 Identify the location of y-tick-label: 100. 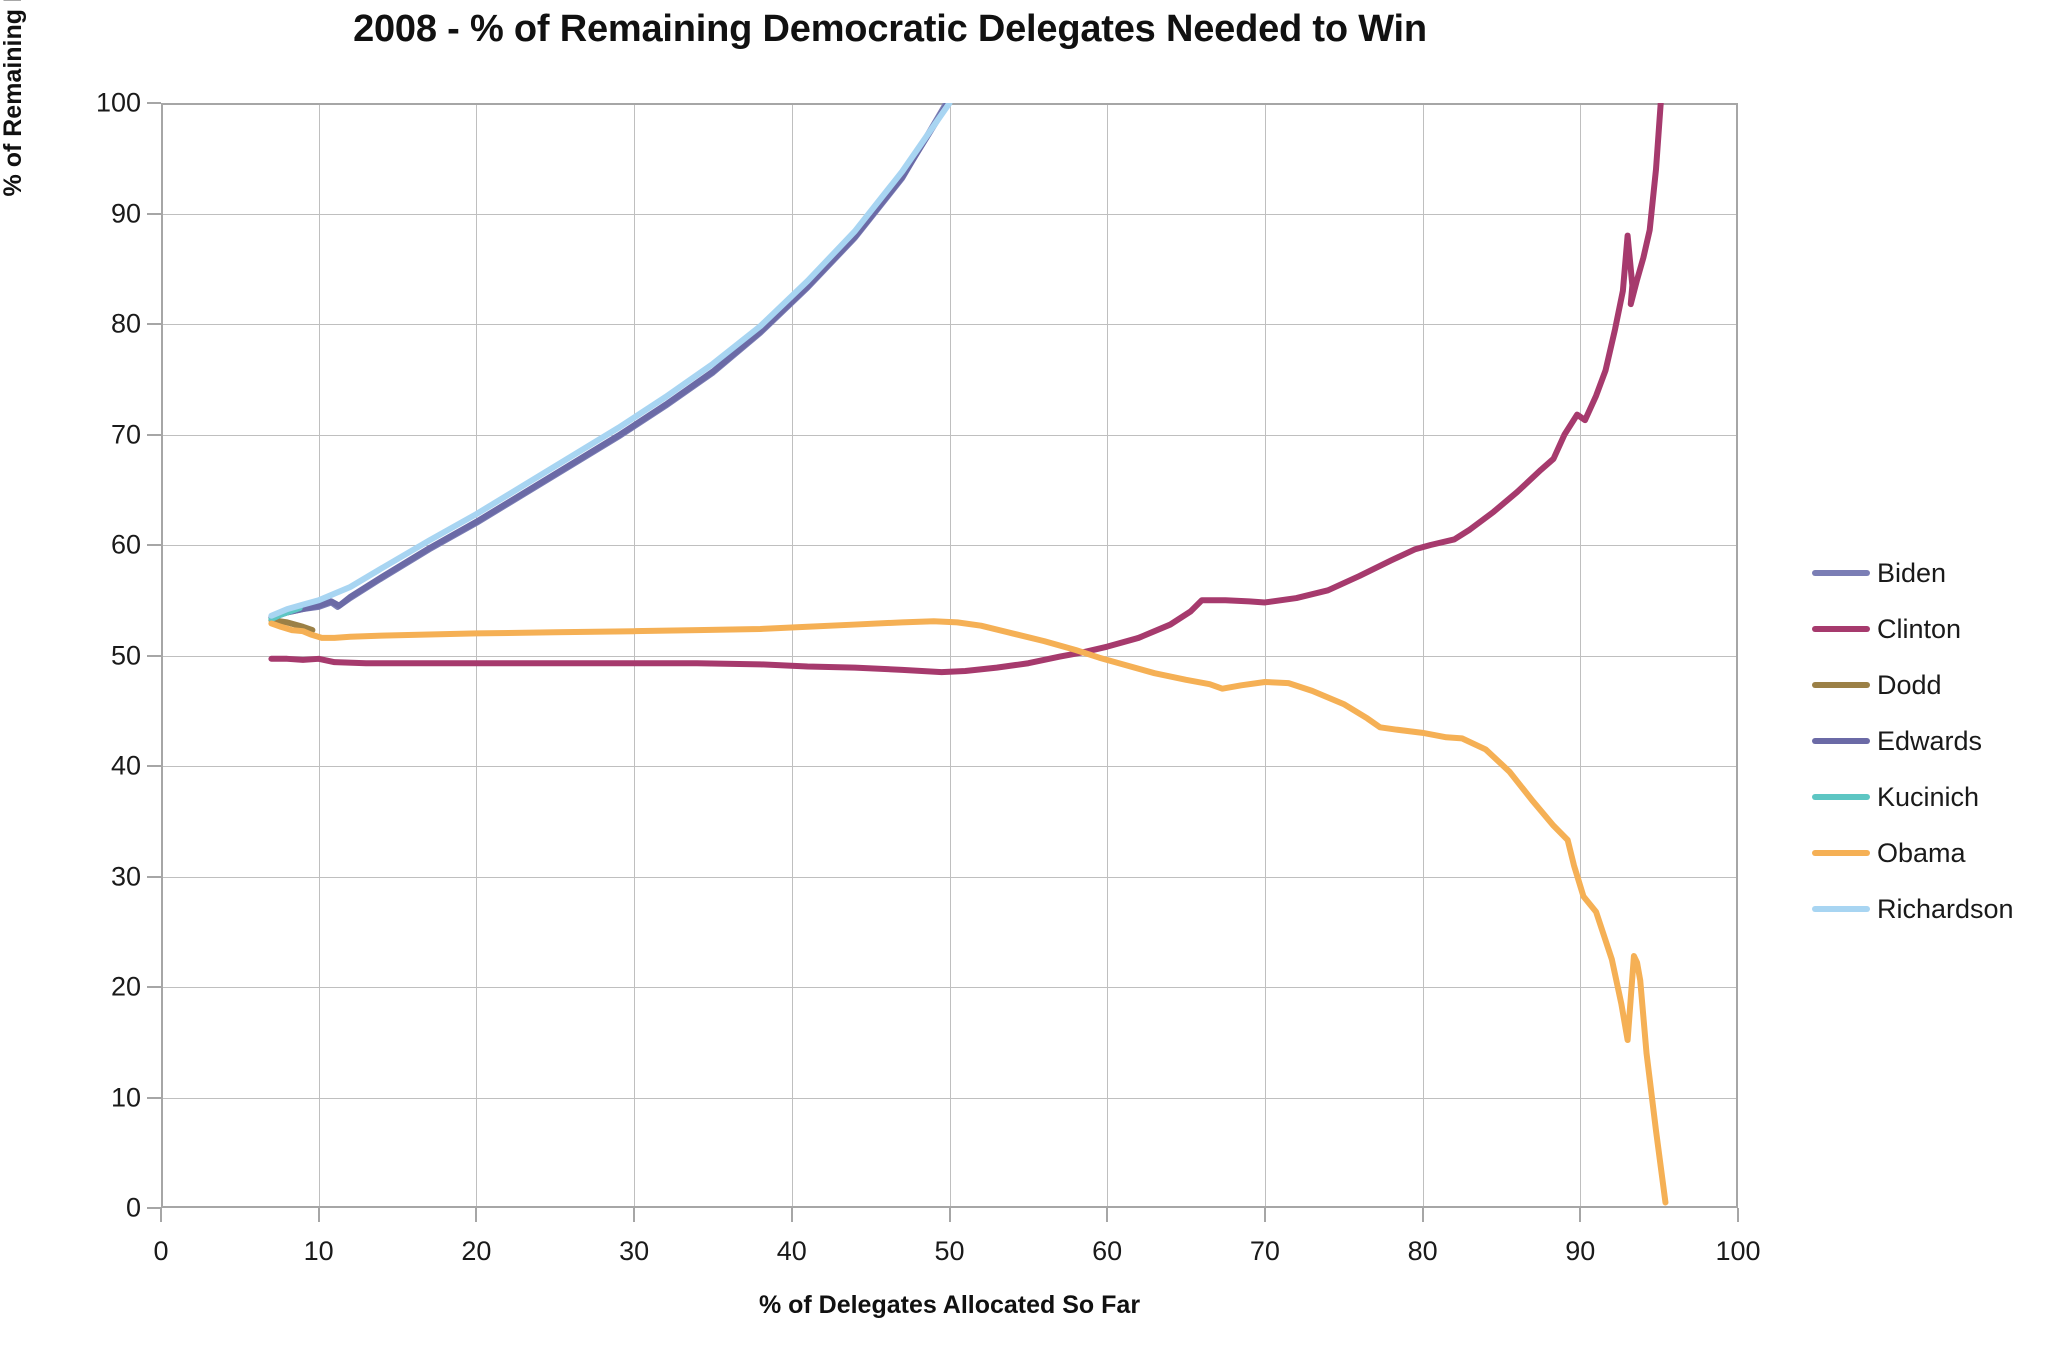
(118, 102).